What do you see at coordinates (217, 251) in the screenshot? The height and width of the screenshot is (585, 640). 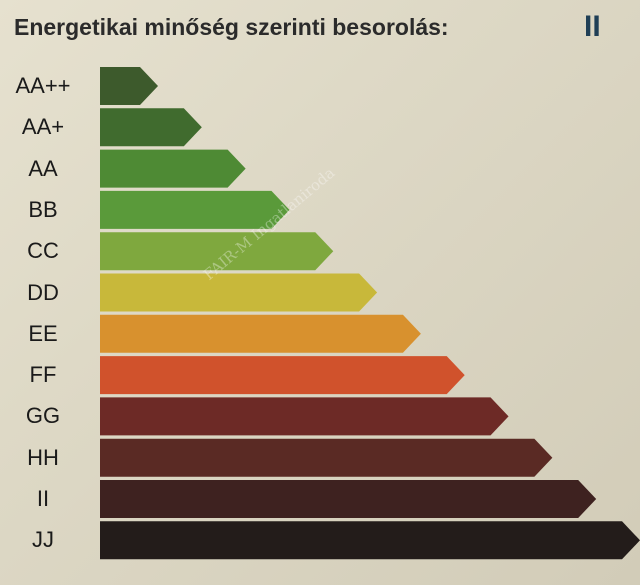 I see `energy-bar-cc` at bounding box center [217, 251].